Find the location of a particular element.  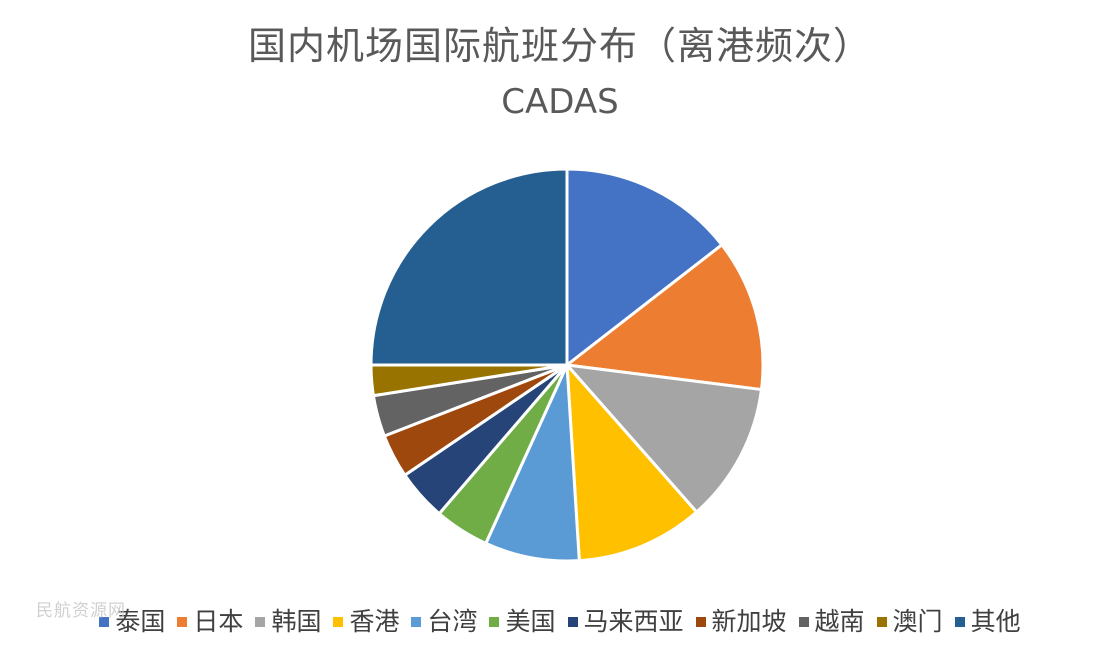

legend-item-4: 台湾 is located at coordinates (444, 622).